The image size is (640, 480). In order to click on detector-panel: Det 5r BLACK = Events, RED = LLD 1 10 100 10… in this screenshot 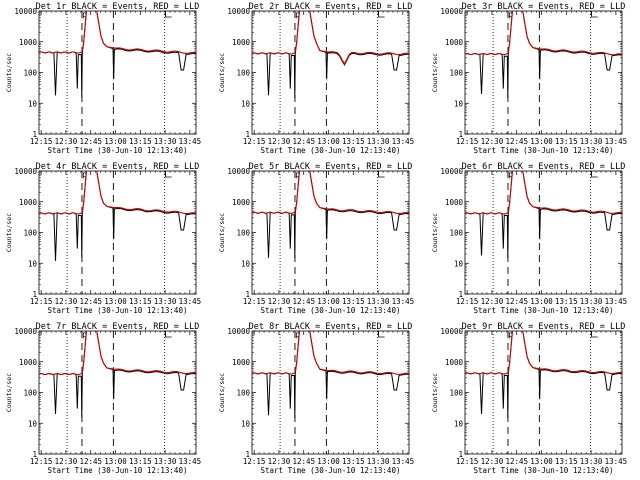, I will do `click(319, 240)`.